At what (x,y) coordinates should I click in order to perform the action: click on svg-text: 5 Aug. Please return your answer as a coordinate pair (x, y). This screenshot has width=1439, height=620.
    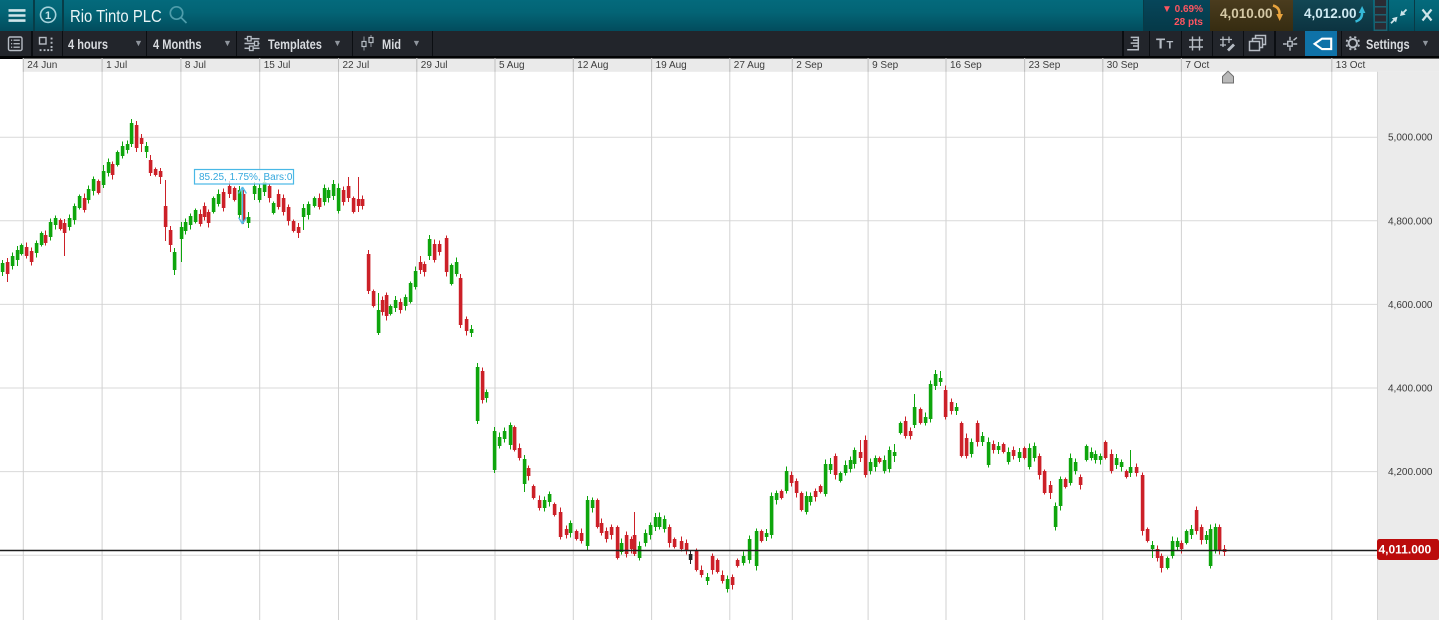
    Looking at the image, I should click on (512, 65).